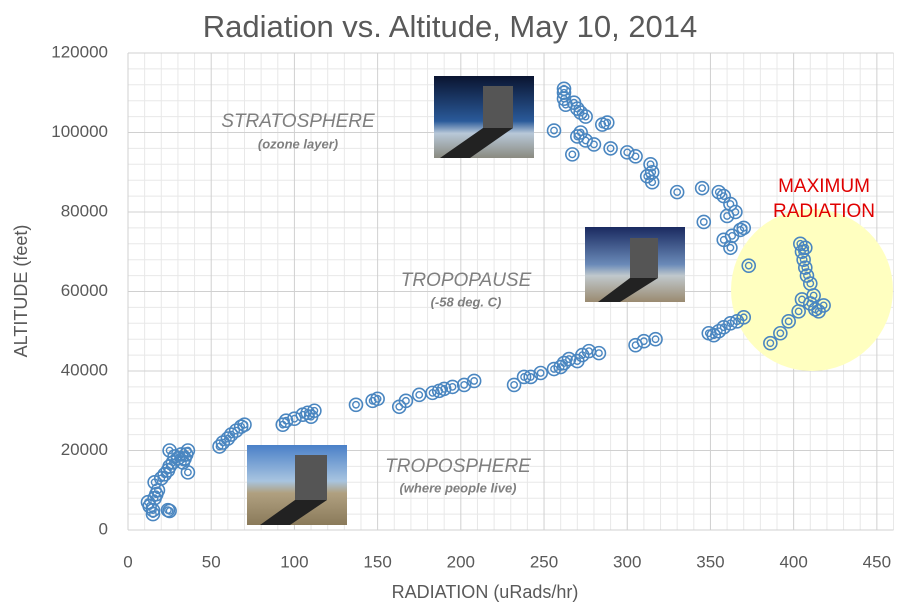 Image resolution: width=900 pixels, height=612 pixels. Describe the element at coordinates (21, 291) in the screenshot. I see `y-axis-label: ALTITUDE (feet)` at that location.